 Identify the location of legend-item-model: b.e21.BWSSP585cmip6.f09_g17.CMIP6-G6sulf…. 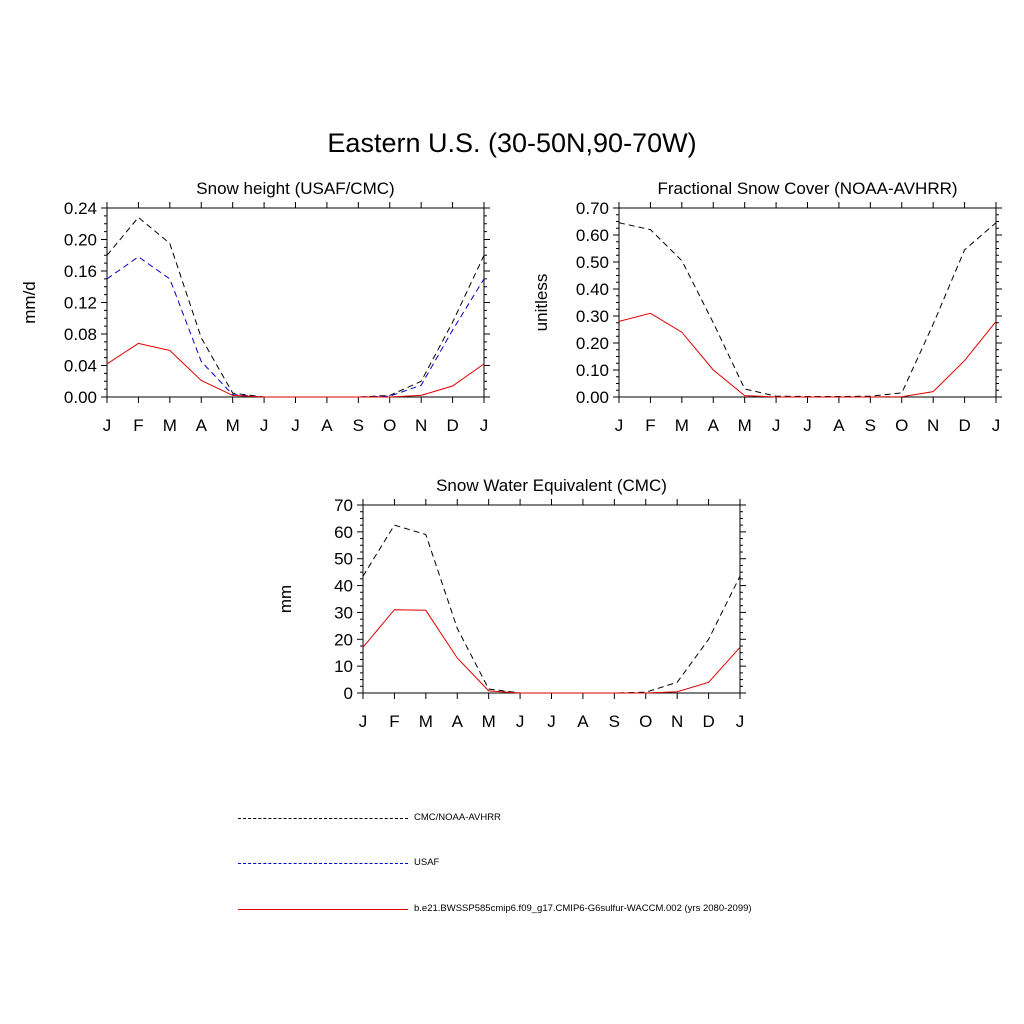
(538, 909).